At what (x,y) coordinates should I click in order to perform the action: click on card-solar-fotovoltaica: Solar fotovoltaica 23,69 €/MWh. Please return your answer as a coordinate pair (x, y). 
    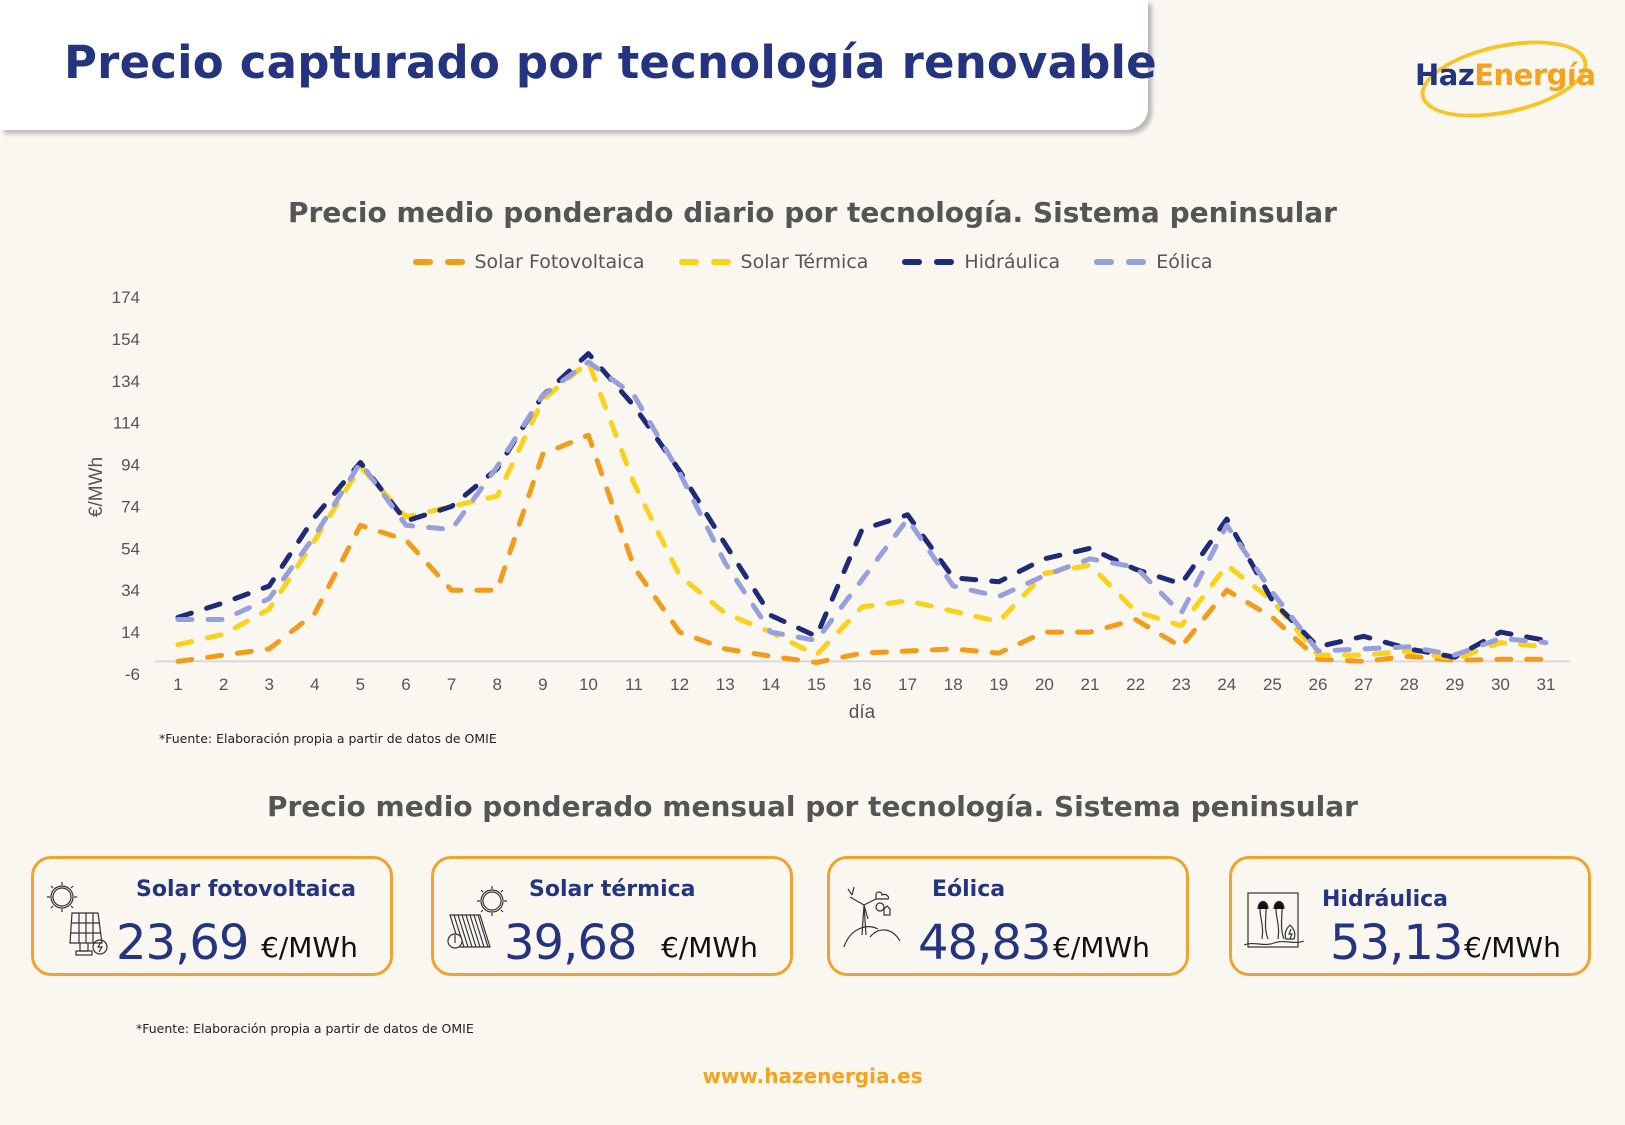
    Looking at the image, I should click on (212, 916).